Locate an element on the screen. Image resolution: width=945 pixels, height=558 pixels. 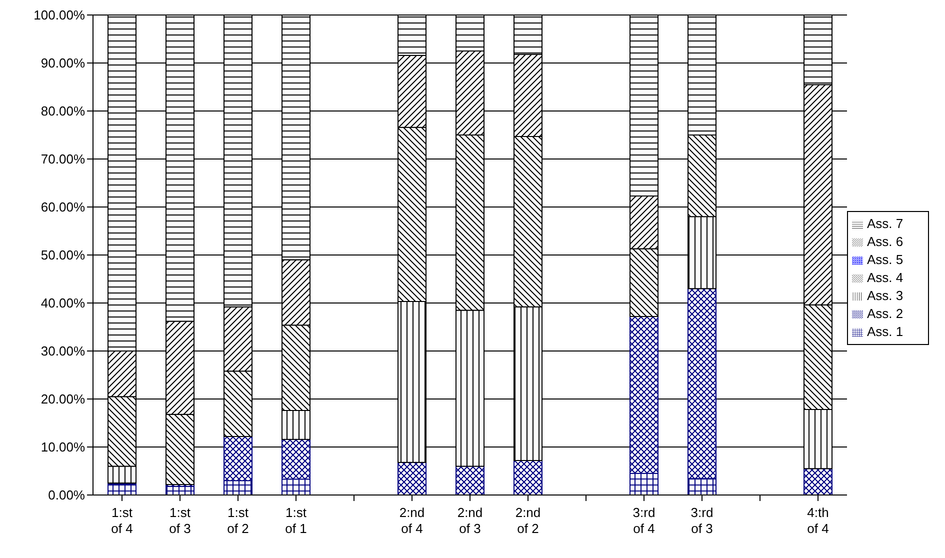
legend-label: Ass. 7 is located at coordinates (885, 223).